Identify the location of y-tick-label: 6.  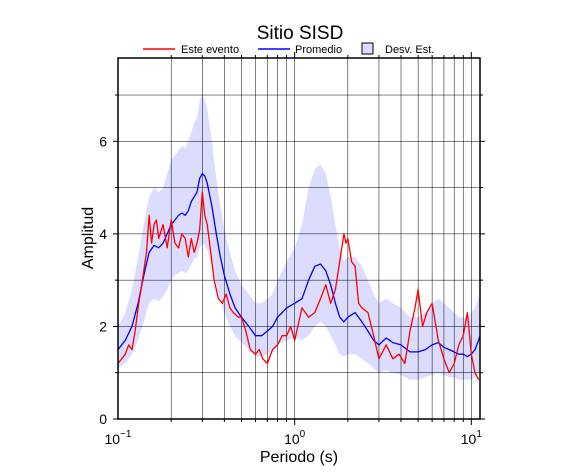
(103, 141).